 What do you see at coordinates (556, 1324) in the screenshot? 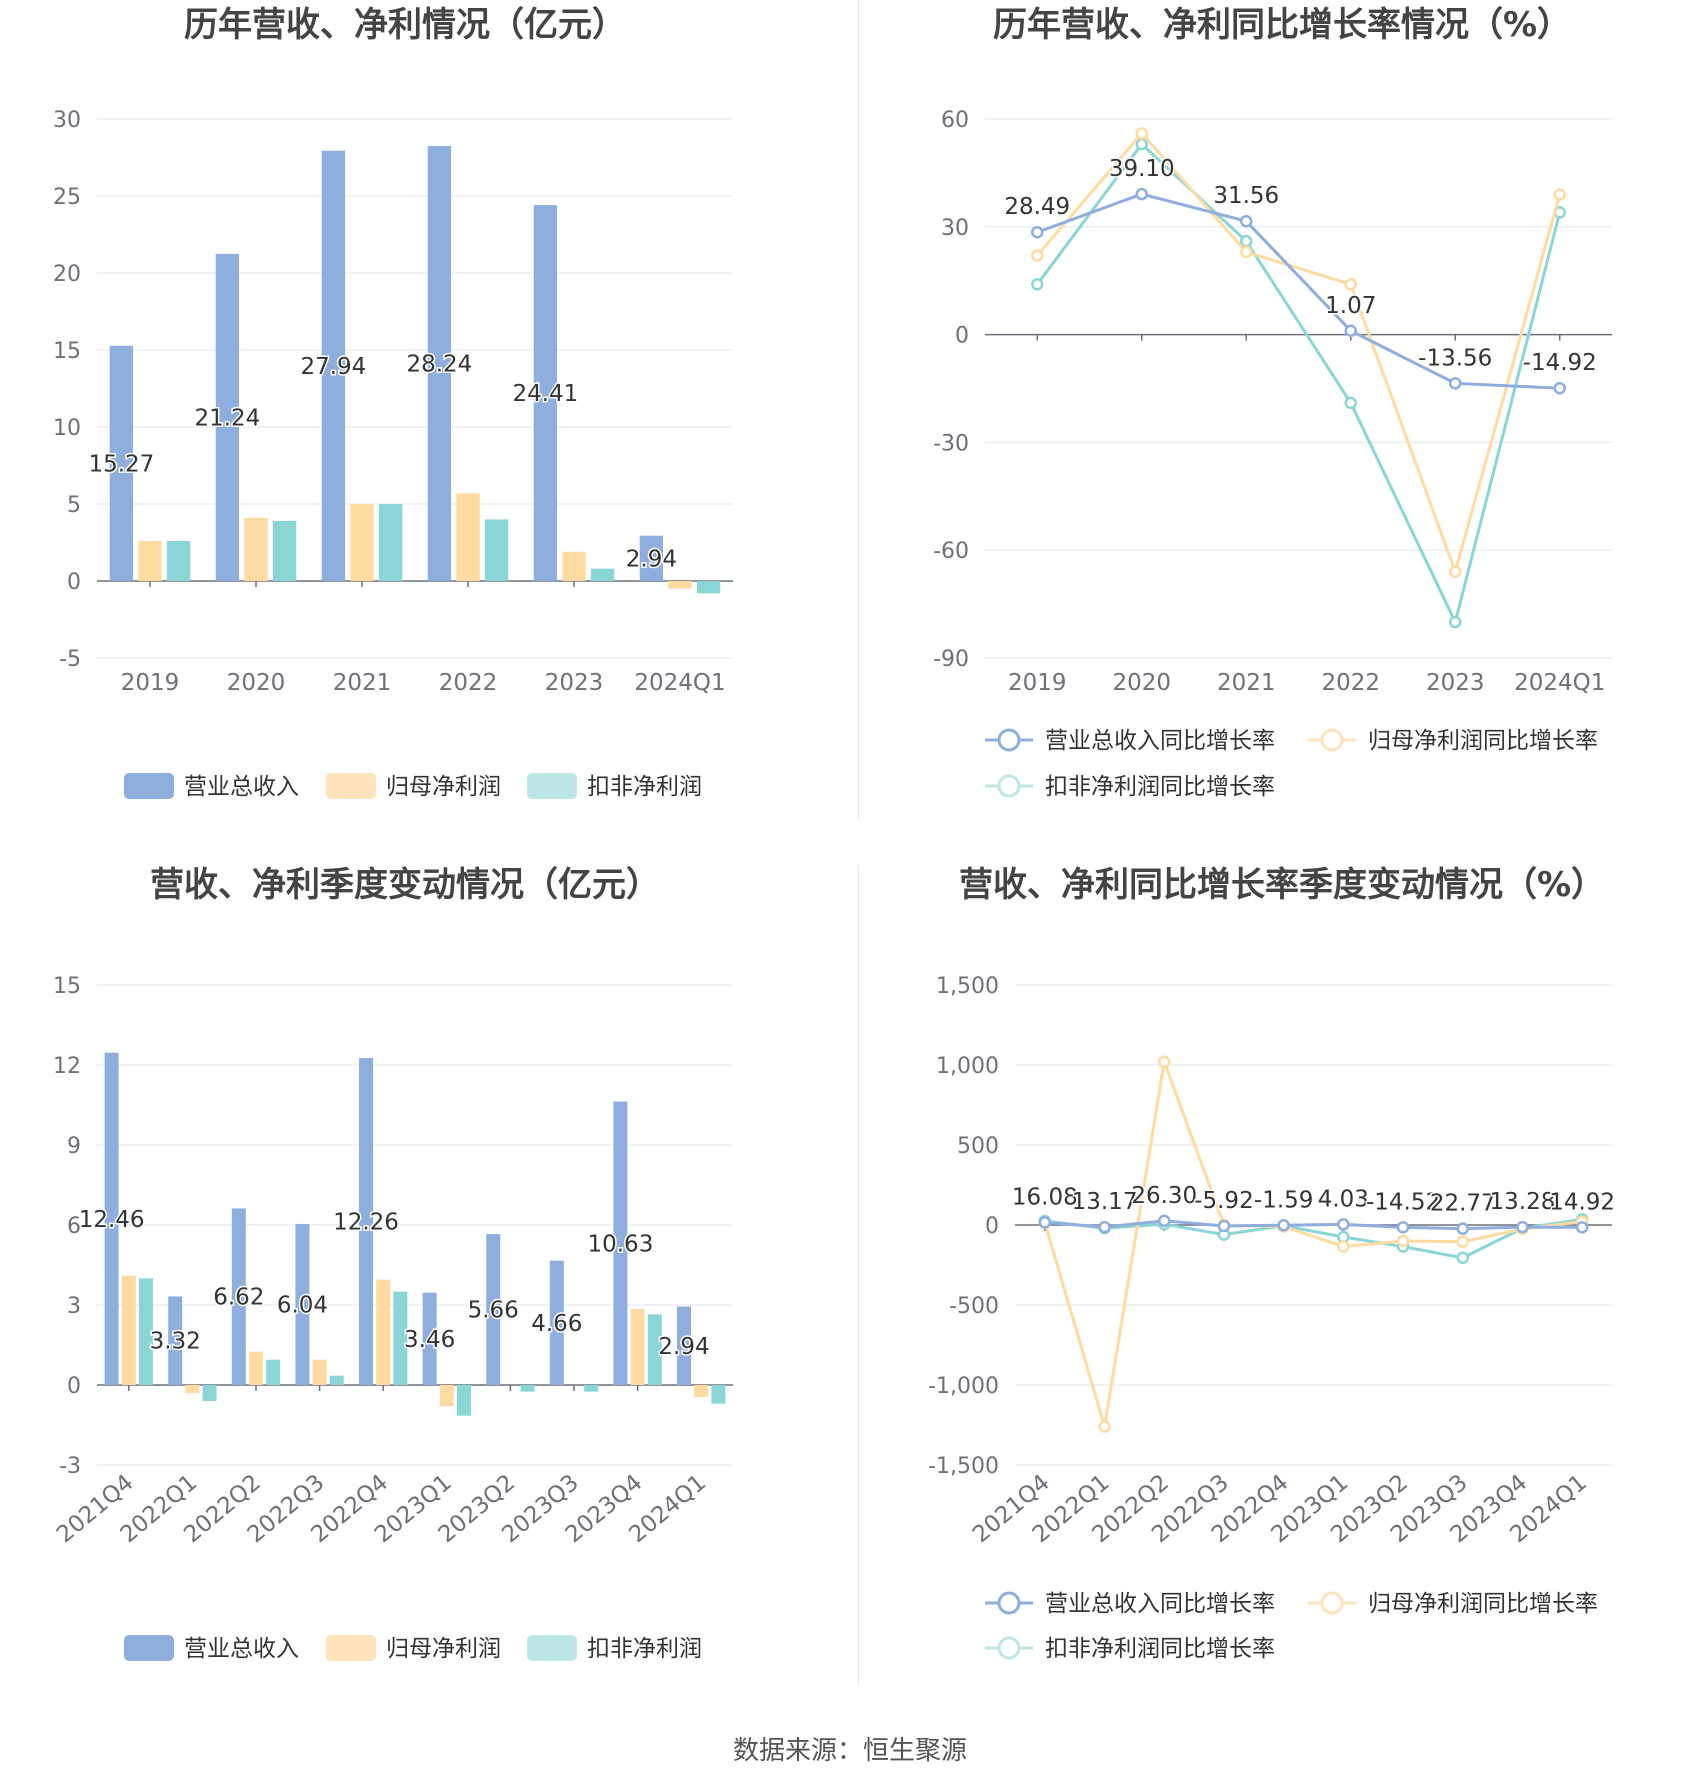
I see `data-label: 4.66` at bounding box center [556, 1324].